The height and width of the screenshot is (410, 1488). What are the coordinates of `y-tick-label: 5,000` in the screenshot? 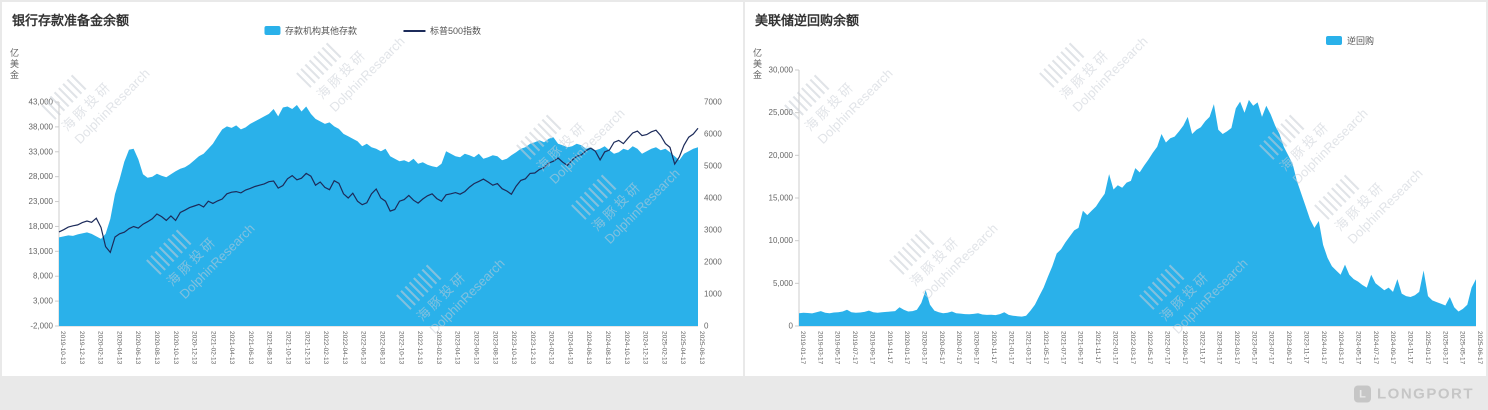 It's located at (783, 283).